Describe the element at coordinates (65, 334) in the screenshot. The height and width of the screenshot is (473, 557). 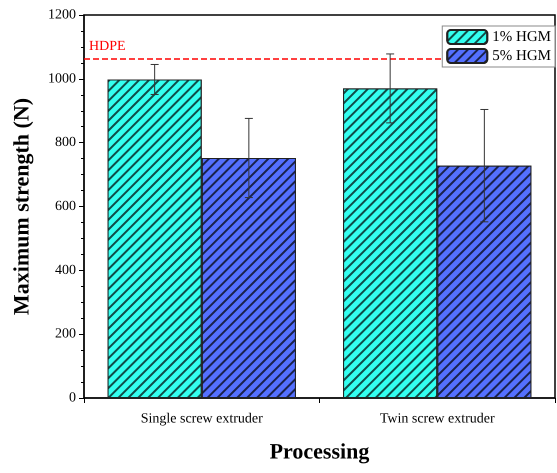
I see `y-tick-label: 200` at that location.